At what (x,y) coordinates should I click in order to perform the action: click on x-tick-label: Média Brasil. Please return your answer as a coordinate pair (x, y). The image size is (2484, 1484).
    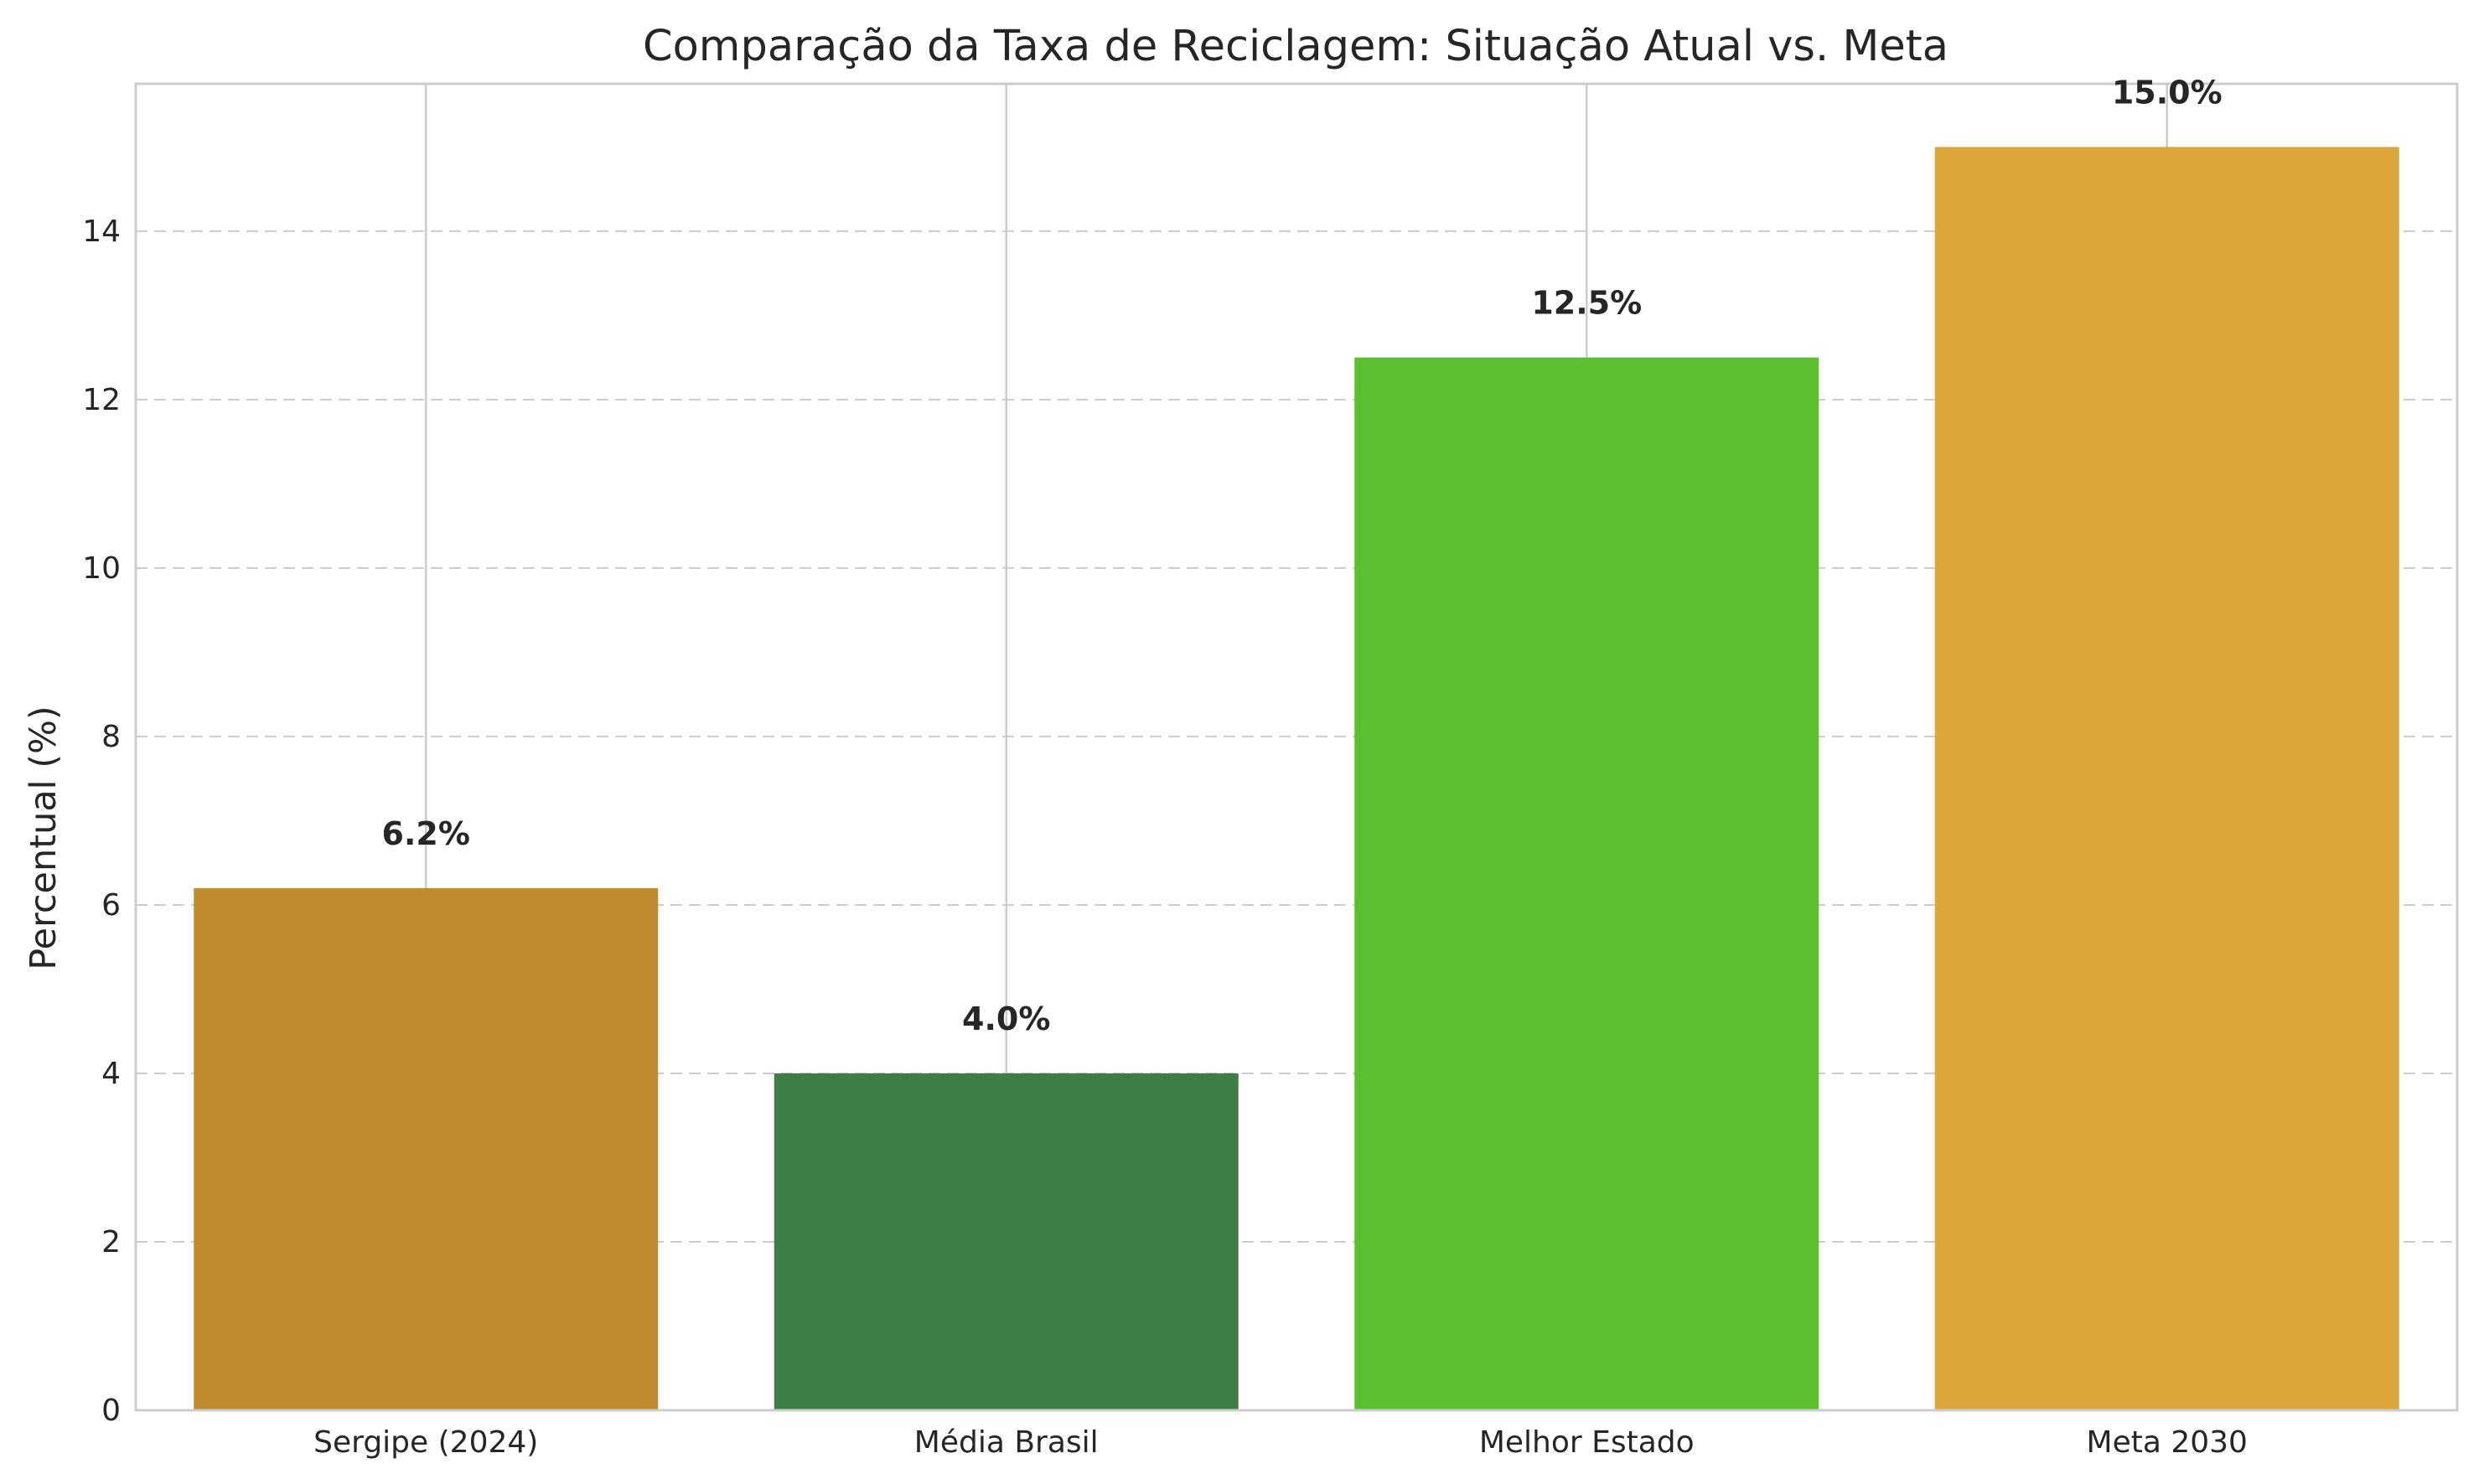
    Looking at the image, I should click on (1006, 1442).